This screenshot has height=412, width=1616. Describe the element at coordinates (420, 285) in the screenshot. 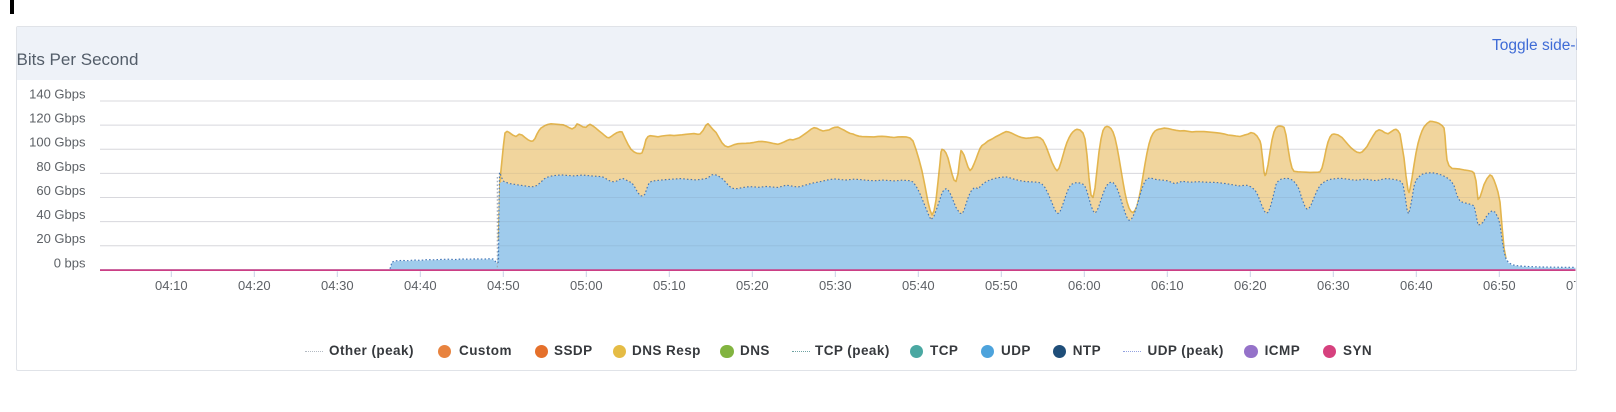

I see `svg-text: 04:40` at that location.